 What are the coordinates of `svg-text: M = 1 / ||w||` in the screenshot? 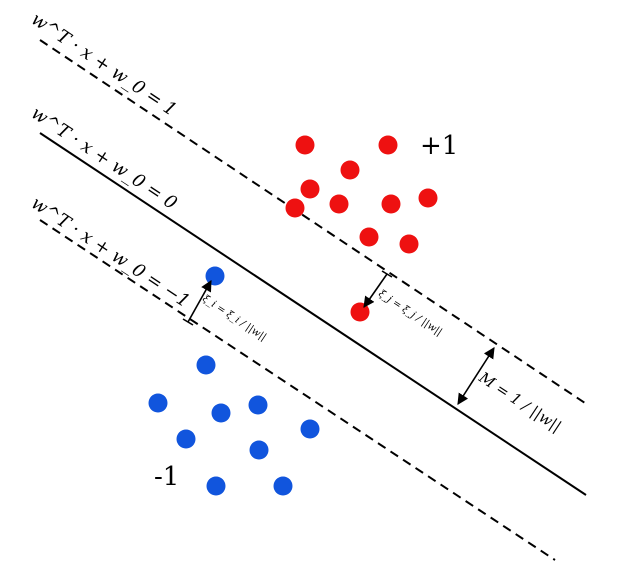 It's located at (520, 402).